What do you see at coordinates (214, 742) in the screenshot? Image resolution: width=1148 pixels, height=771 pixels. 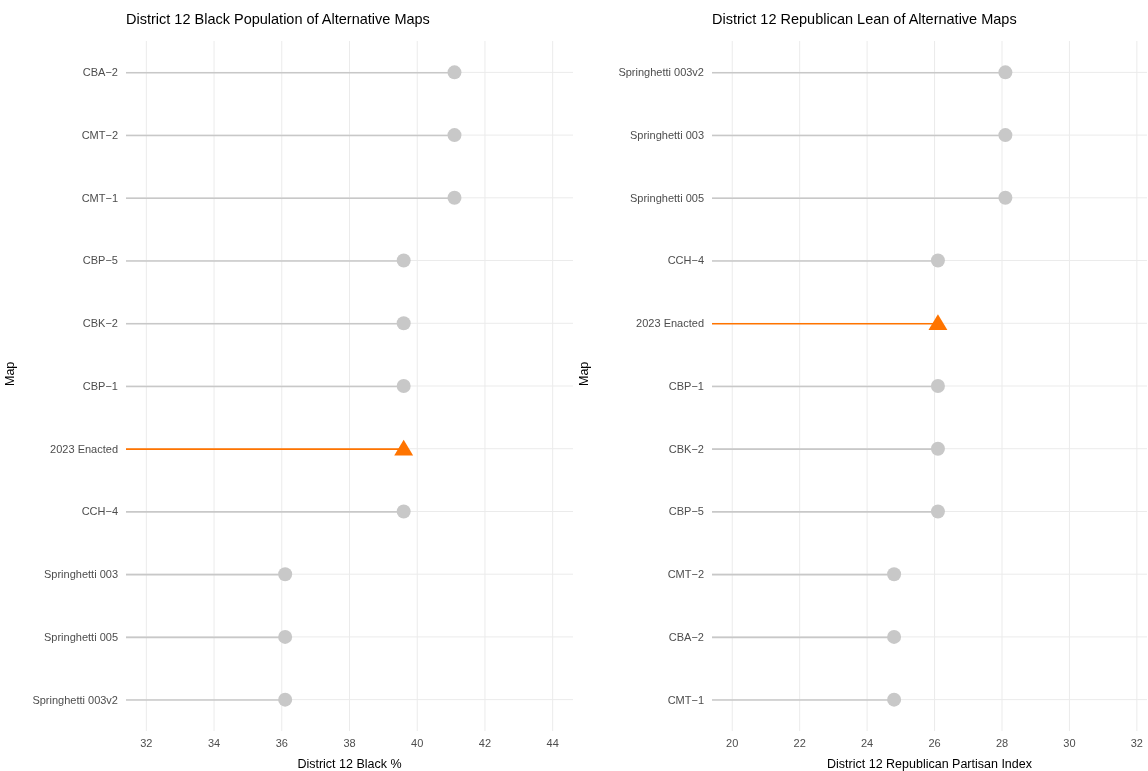 I see `x-tick-label: 34` at bounding box center [214, 742].